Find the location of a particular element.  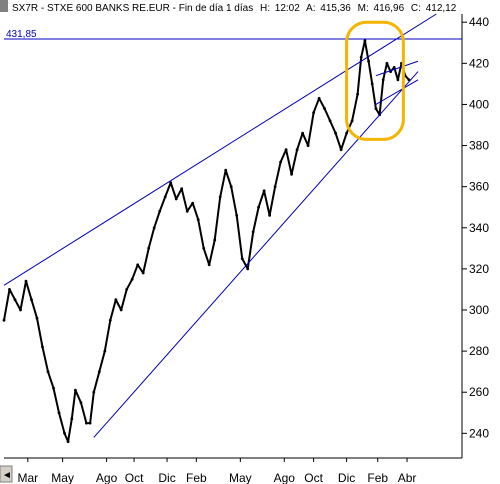

header-c-label: C: is located at coordinates (416, 8).